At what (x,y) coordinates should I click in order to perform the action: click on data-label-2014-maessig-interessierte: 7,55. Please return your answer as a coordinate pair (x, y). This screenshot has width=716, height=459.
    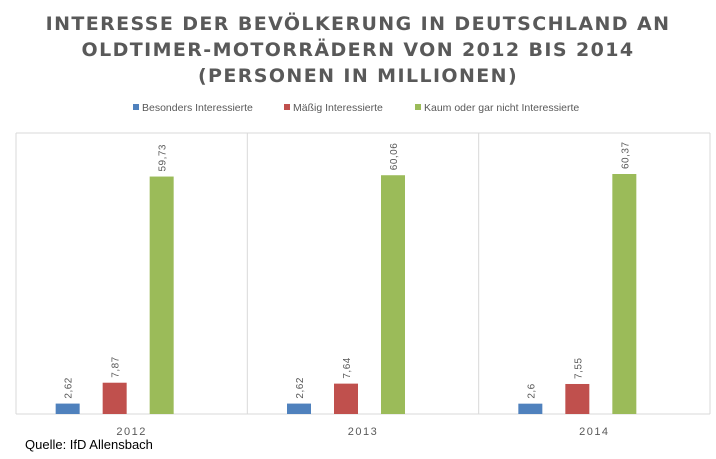
    Looking at the image, I should click on (578, 368).